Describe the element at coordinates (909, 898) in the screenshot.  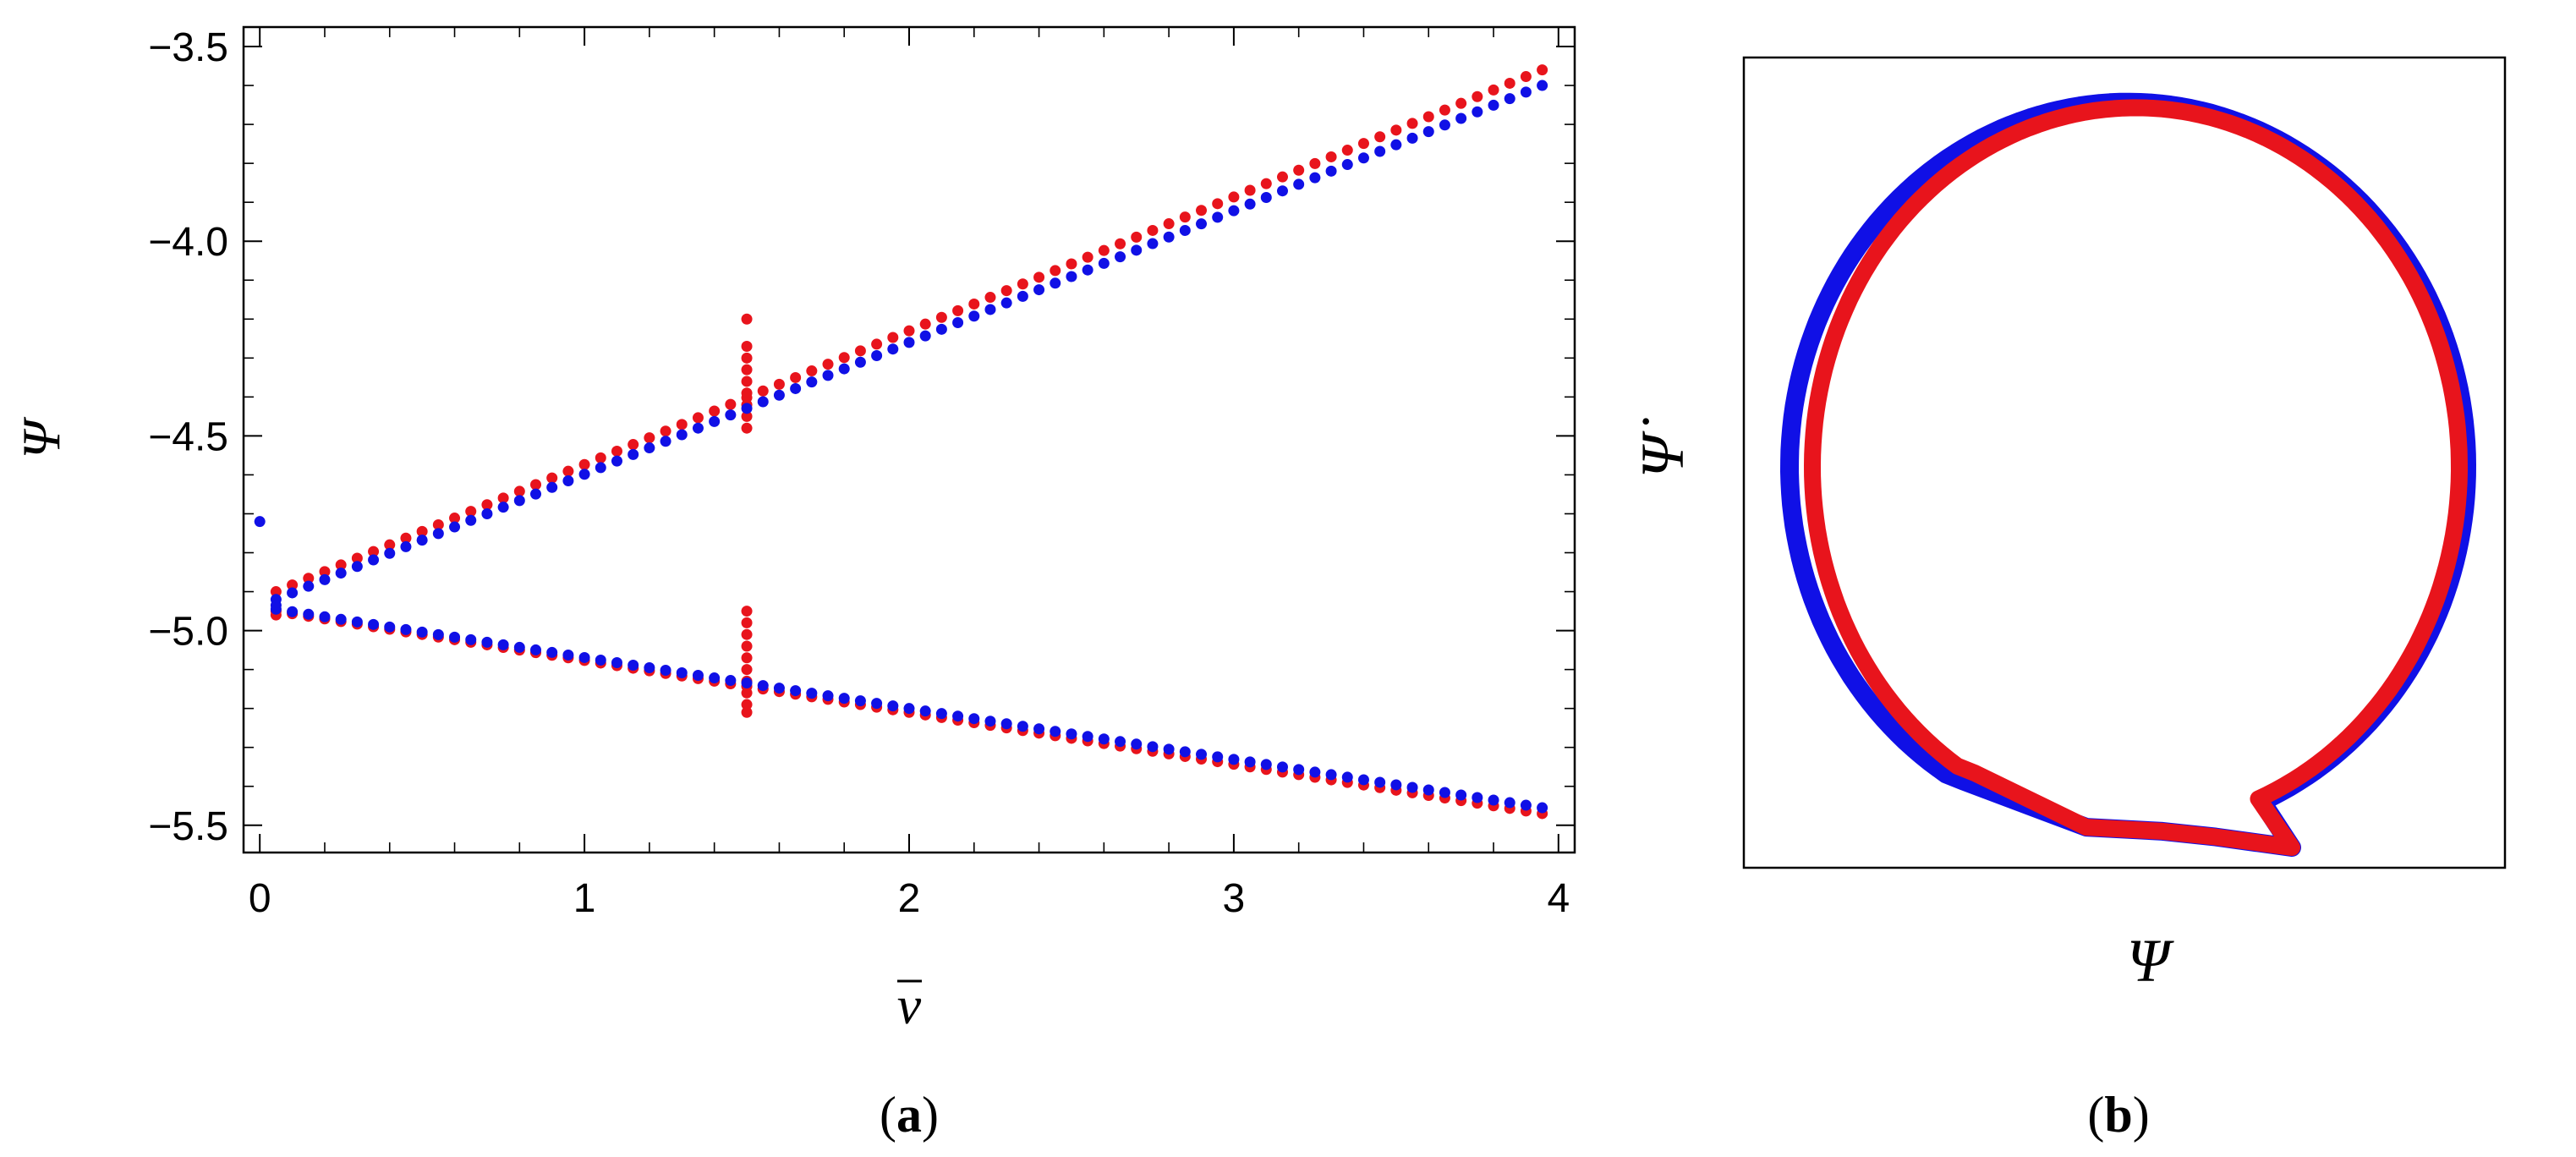
I see `x-tick-label: 2` at that location.